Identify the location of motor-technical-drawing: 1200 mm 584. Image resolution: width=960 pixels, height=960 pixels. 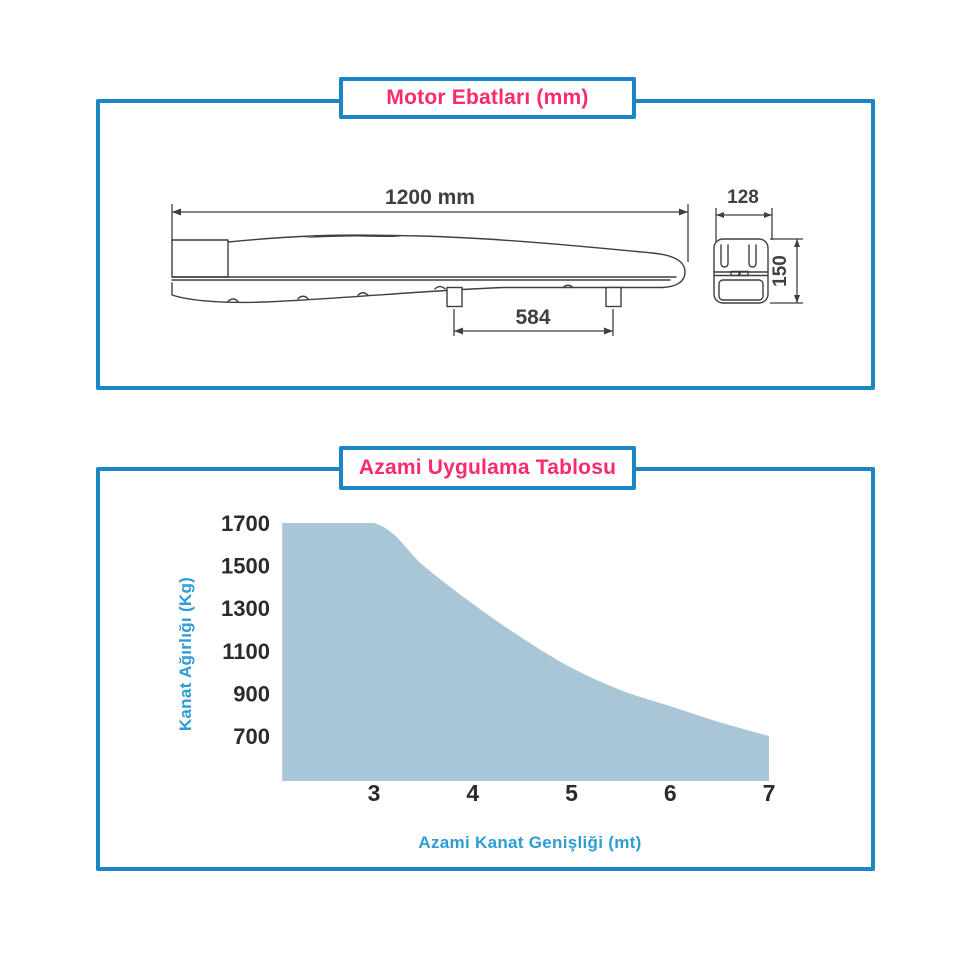
(487, 261).